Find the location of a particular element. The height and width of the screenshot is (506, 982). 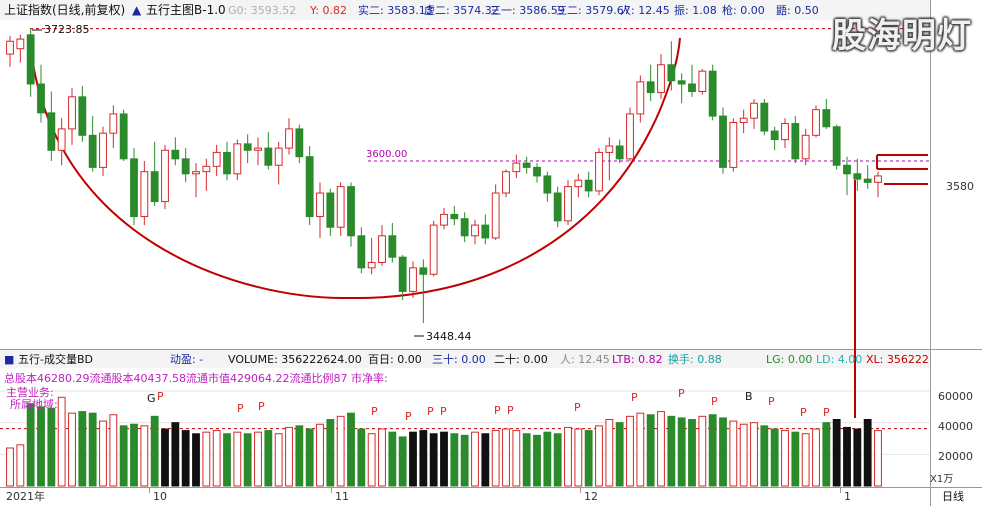

volume-indicator-name: 五行-成交量BD is located at coordinates (55, 359).